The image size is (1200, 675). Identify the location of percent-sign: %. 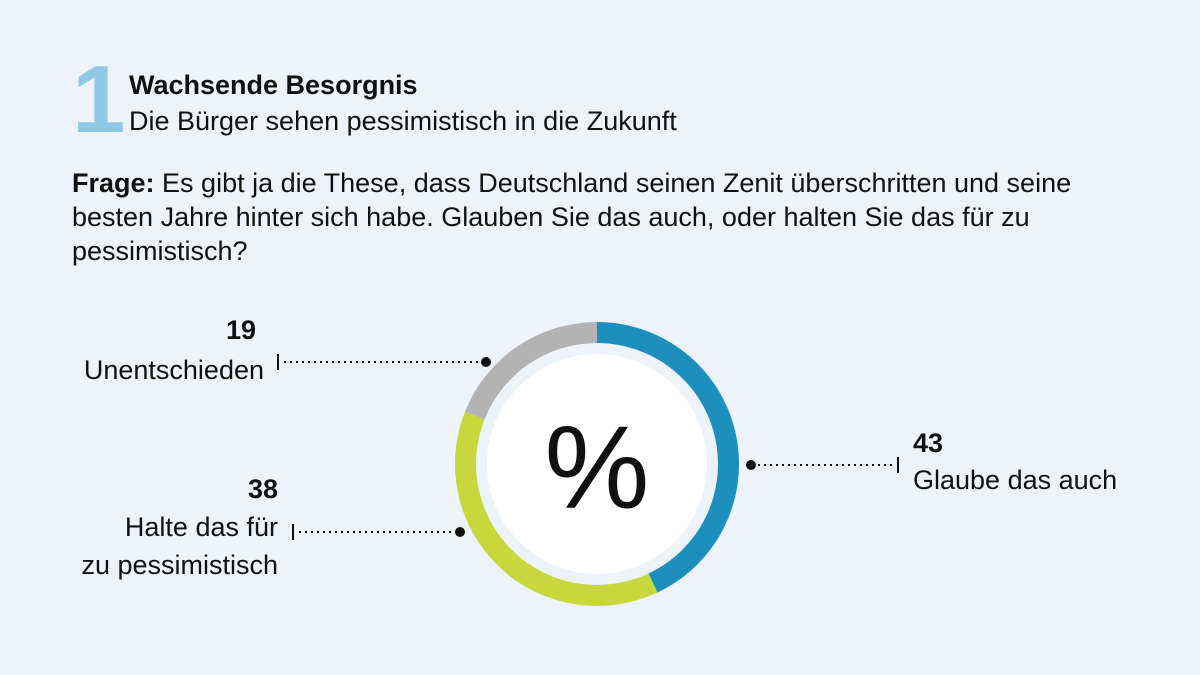
(597, 468).